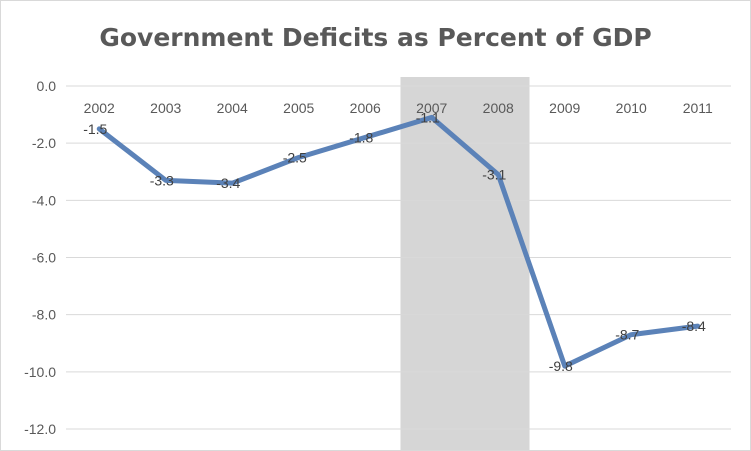 This screenshot has height=451, width=751. I want to click on x-tick-label: 2003, so click(165, 108).